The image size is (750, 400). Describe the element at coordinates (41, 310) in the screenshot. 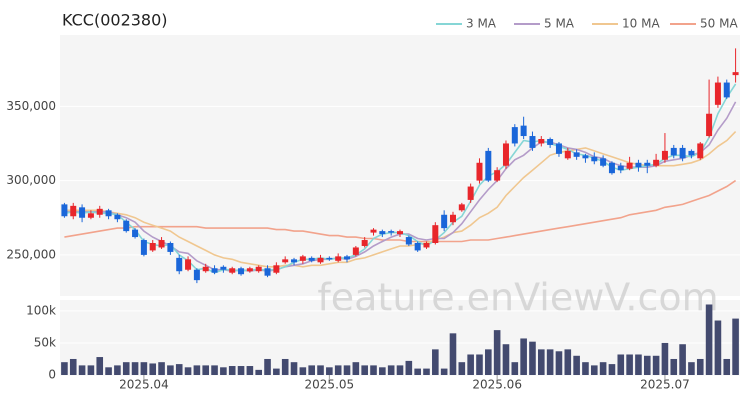

I see `y-tick-label: 100k` at that location.